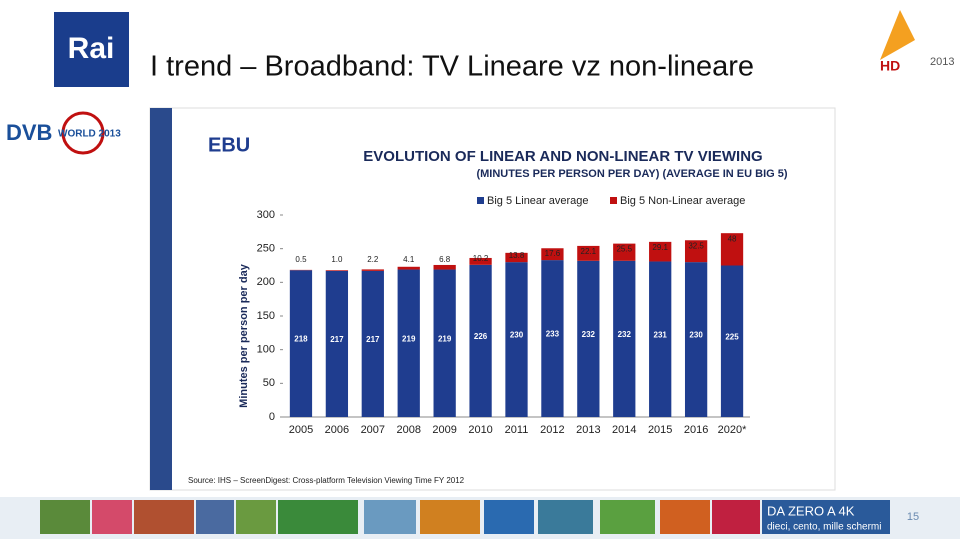 The width and height of the screenshot is (960, 539). Describe the element at coordinates (337, 259) in the screenshot. I see `data-label: 1.0` at that location.